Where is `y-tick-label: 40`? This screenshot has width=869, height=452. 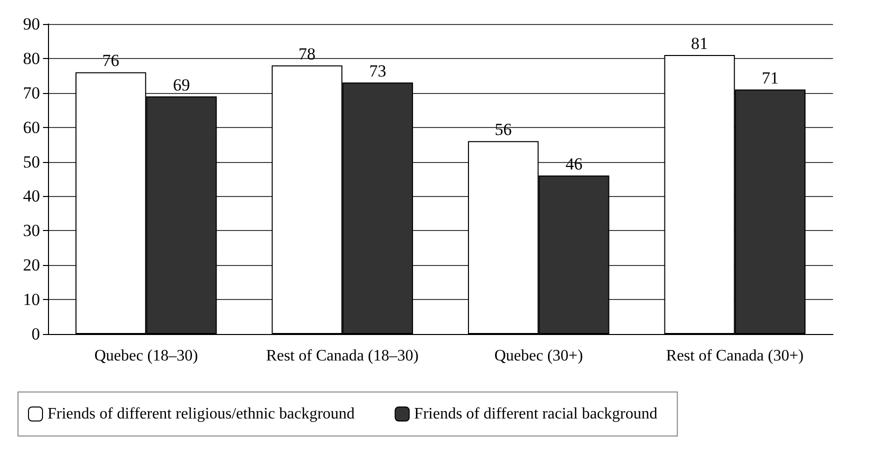 y-tick-label: 40 is located at coordinates (31, 196).